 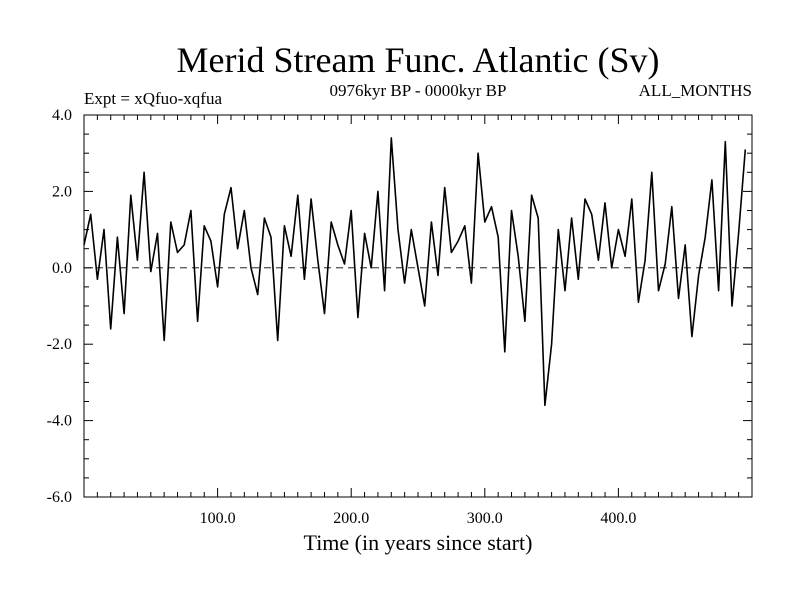 What do you see at coordinates (695, 90) in the screenshot?
I see `chart-subtitle-months: ALL_MONTHS` at bounding box center [695, 90].